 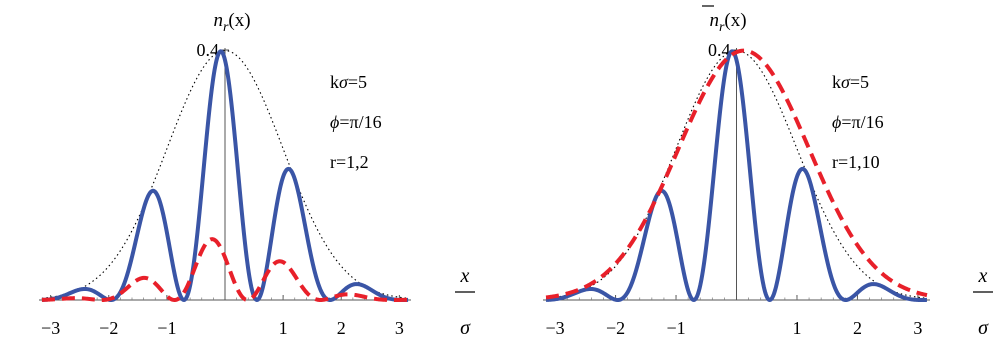 I want to click on annotation-3: r=1,2, so click(x=349, y=162).